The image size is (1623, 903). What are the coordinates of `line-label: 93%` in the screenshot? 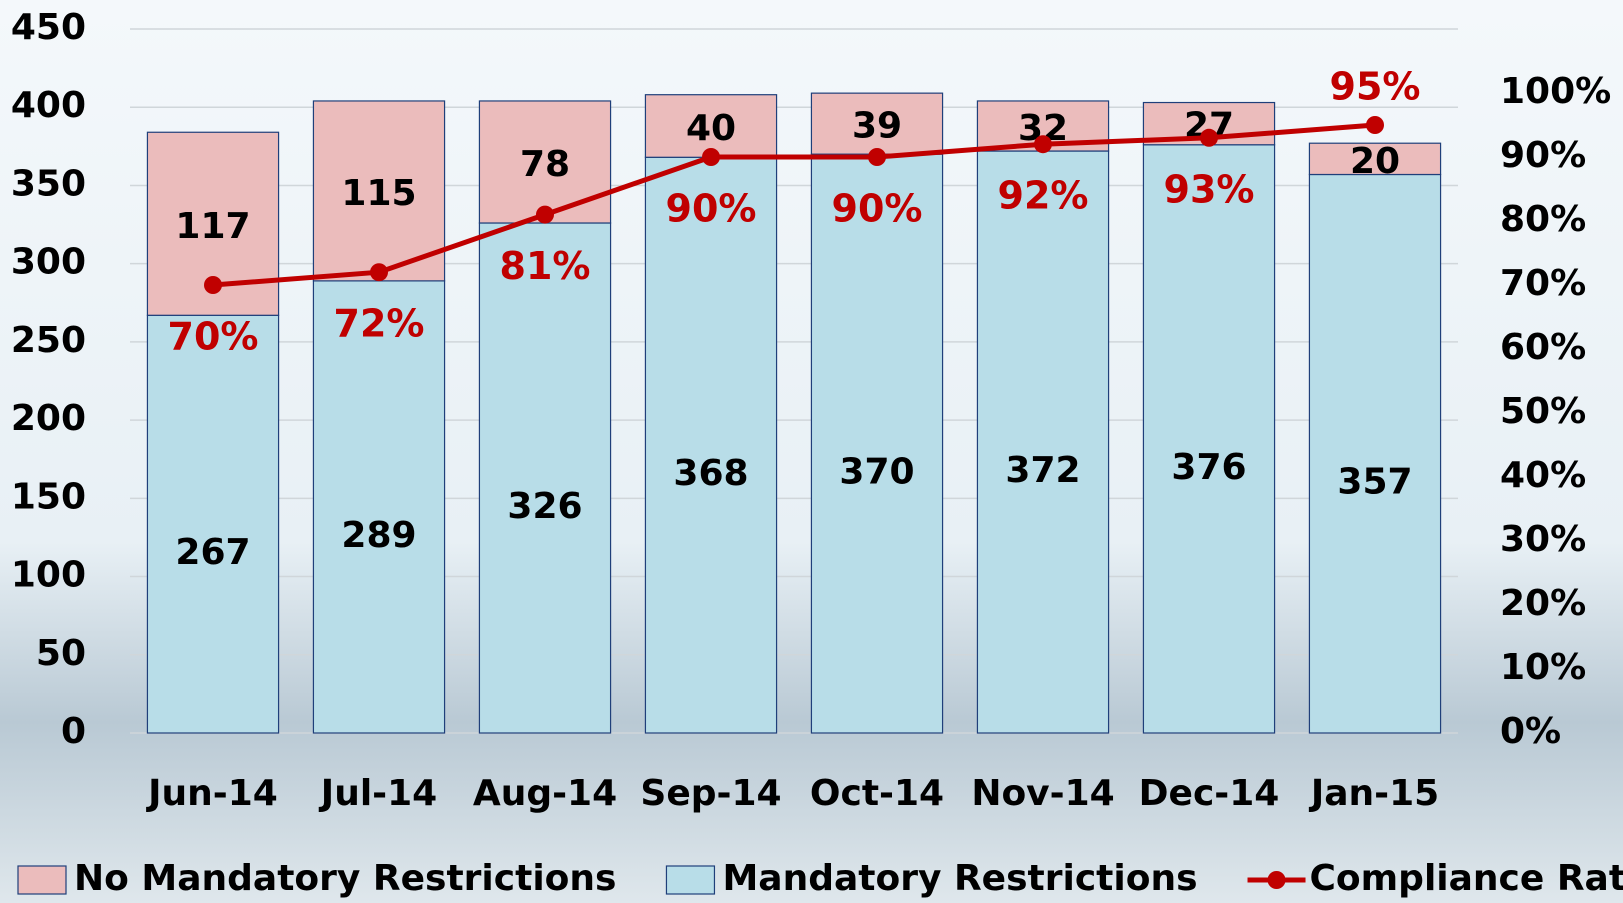 It's located at (1209, 189).